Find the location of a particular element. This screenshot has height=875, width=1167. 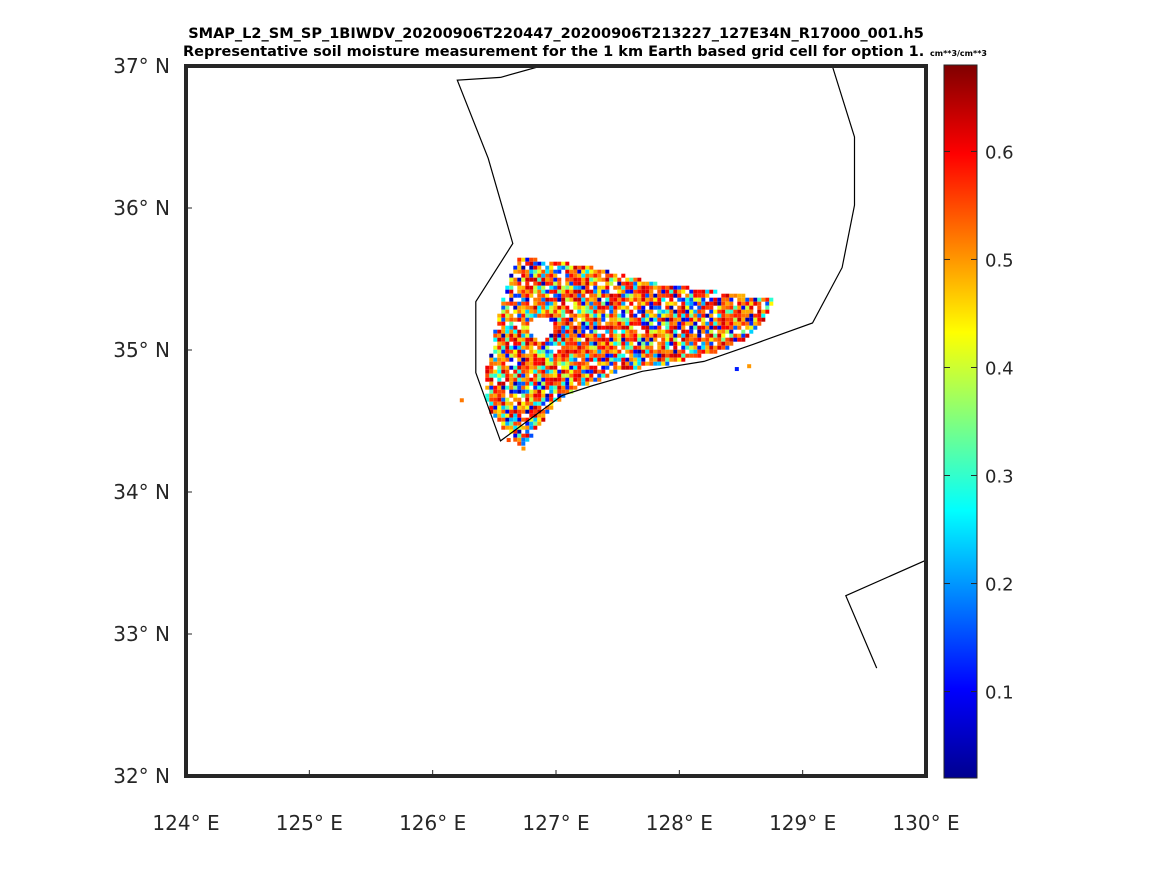

coastline is located at coordinates (656, 254).